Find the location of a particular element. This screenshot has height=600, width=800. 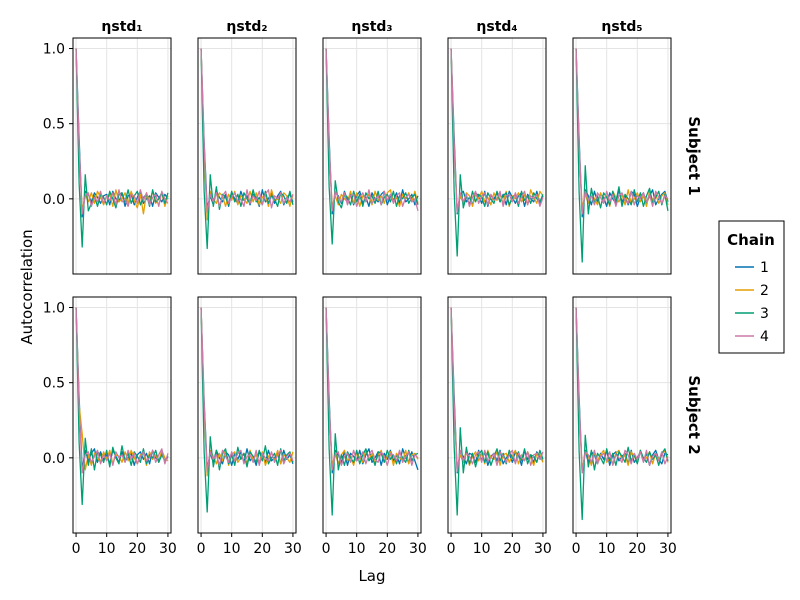

y-axis-label: Autocorrelation is located at coordinates (27, 286).